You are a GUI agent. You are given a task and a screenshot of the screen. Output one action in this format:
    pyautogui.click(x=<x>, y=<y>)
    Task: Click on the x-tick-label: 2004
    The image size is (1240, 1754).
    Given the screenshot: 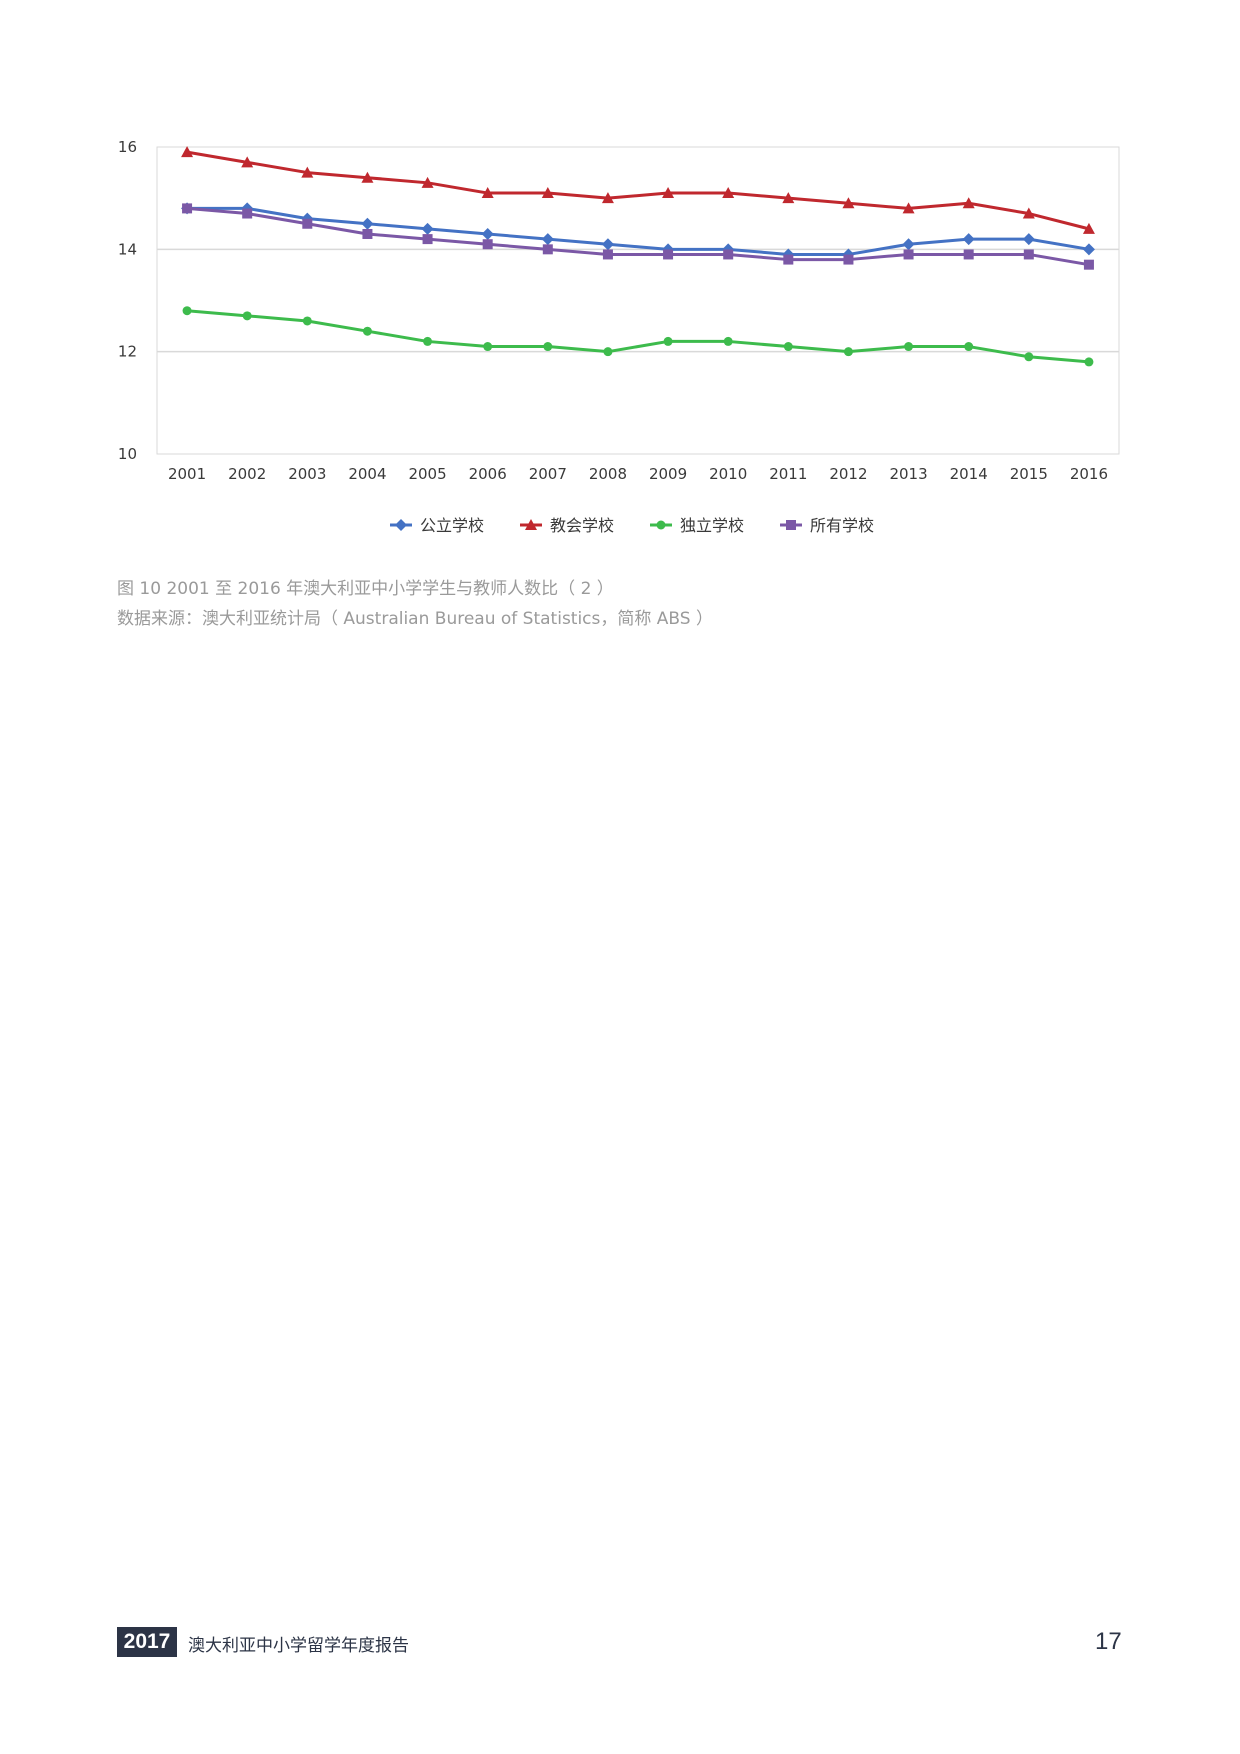 What is the action you would take?
    pyautogui.click(x=367, y=474)
    